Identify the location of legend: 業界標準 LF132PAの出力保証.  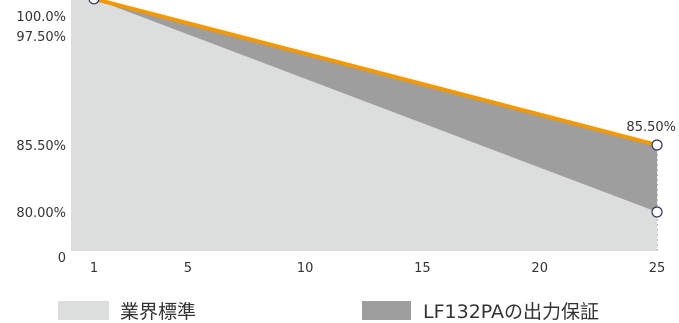
(328, 312).